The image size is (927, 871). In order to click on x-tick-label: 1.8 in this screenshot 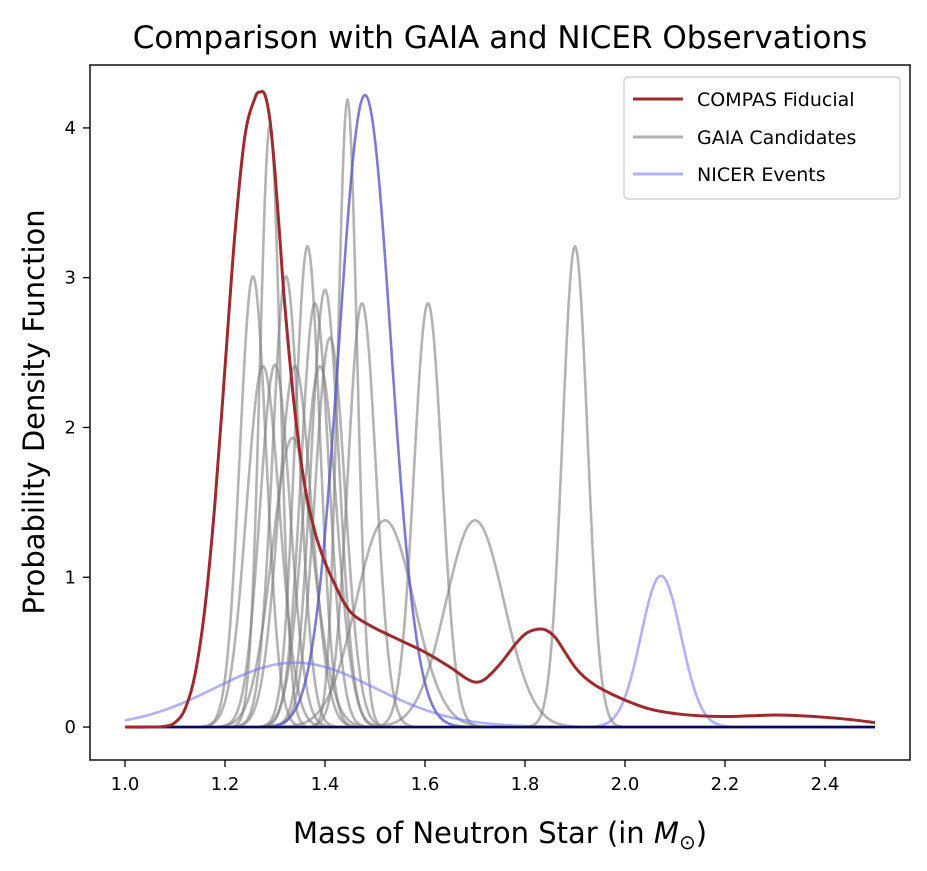, I will do `click(525, 784)`.